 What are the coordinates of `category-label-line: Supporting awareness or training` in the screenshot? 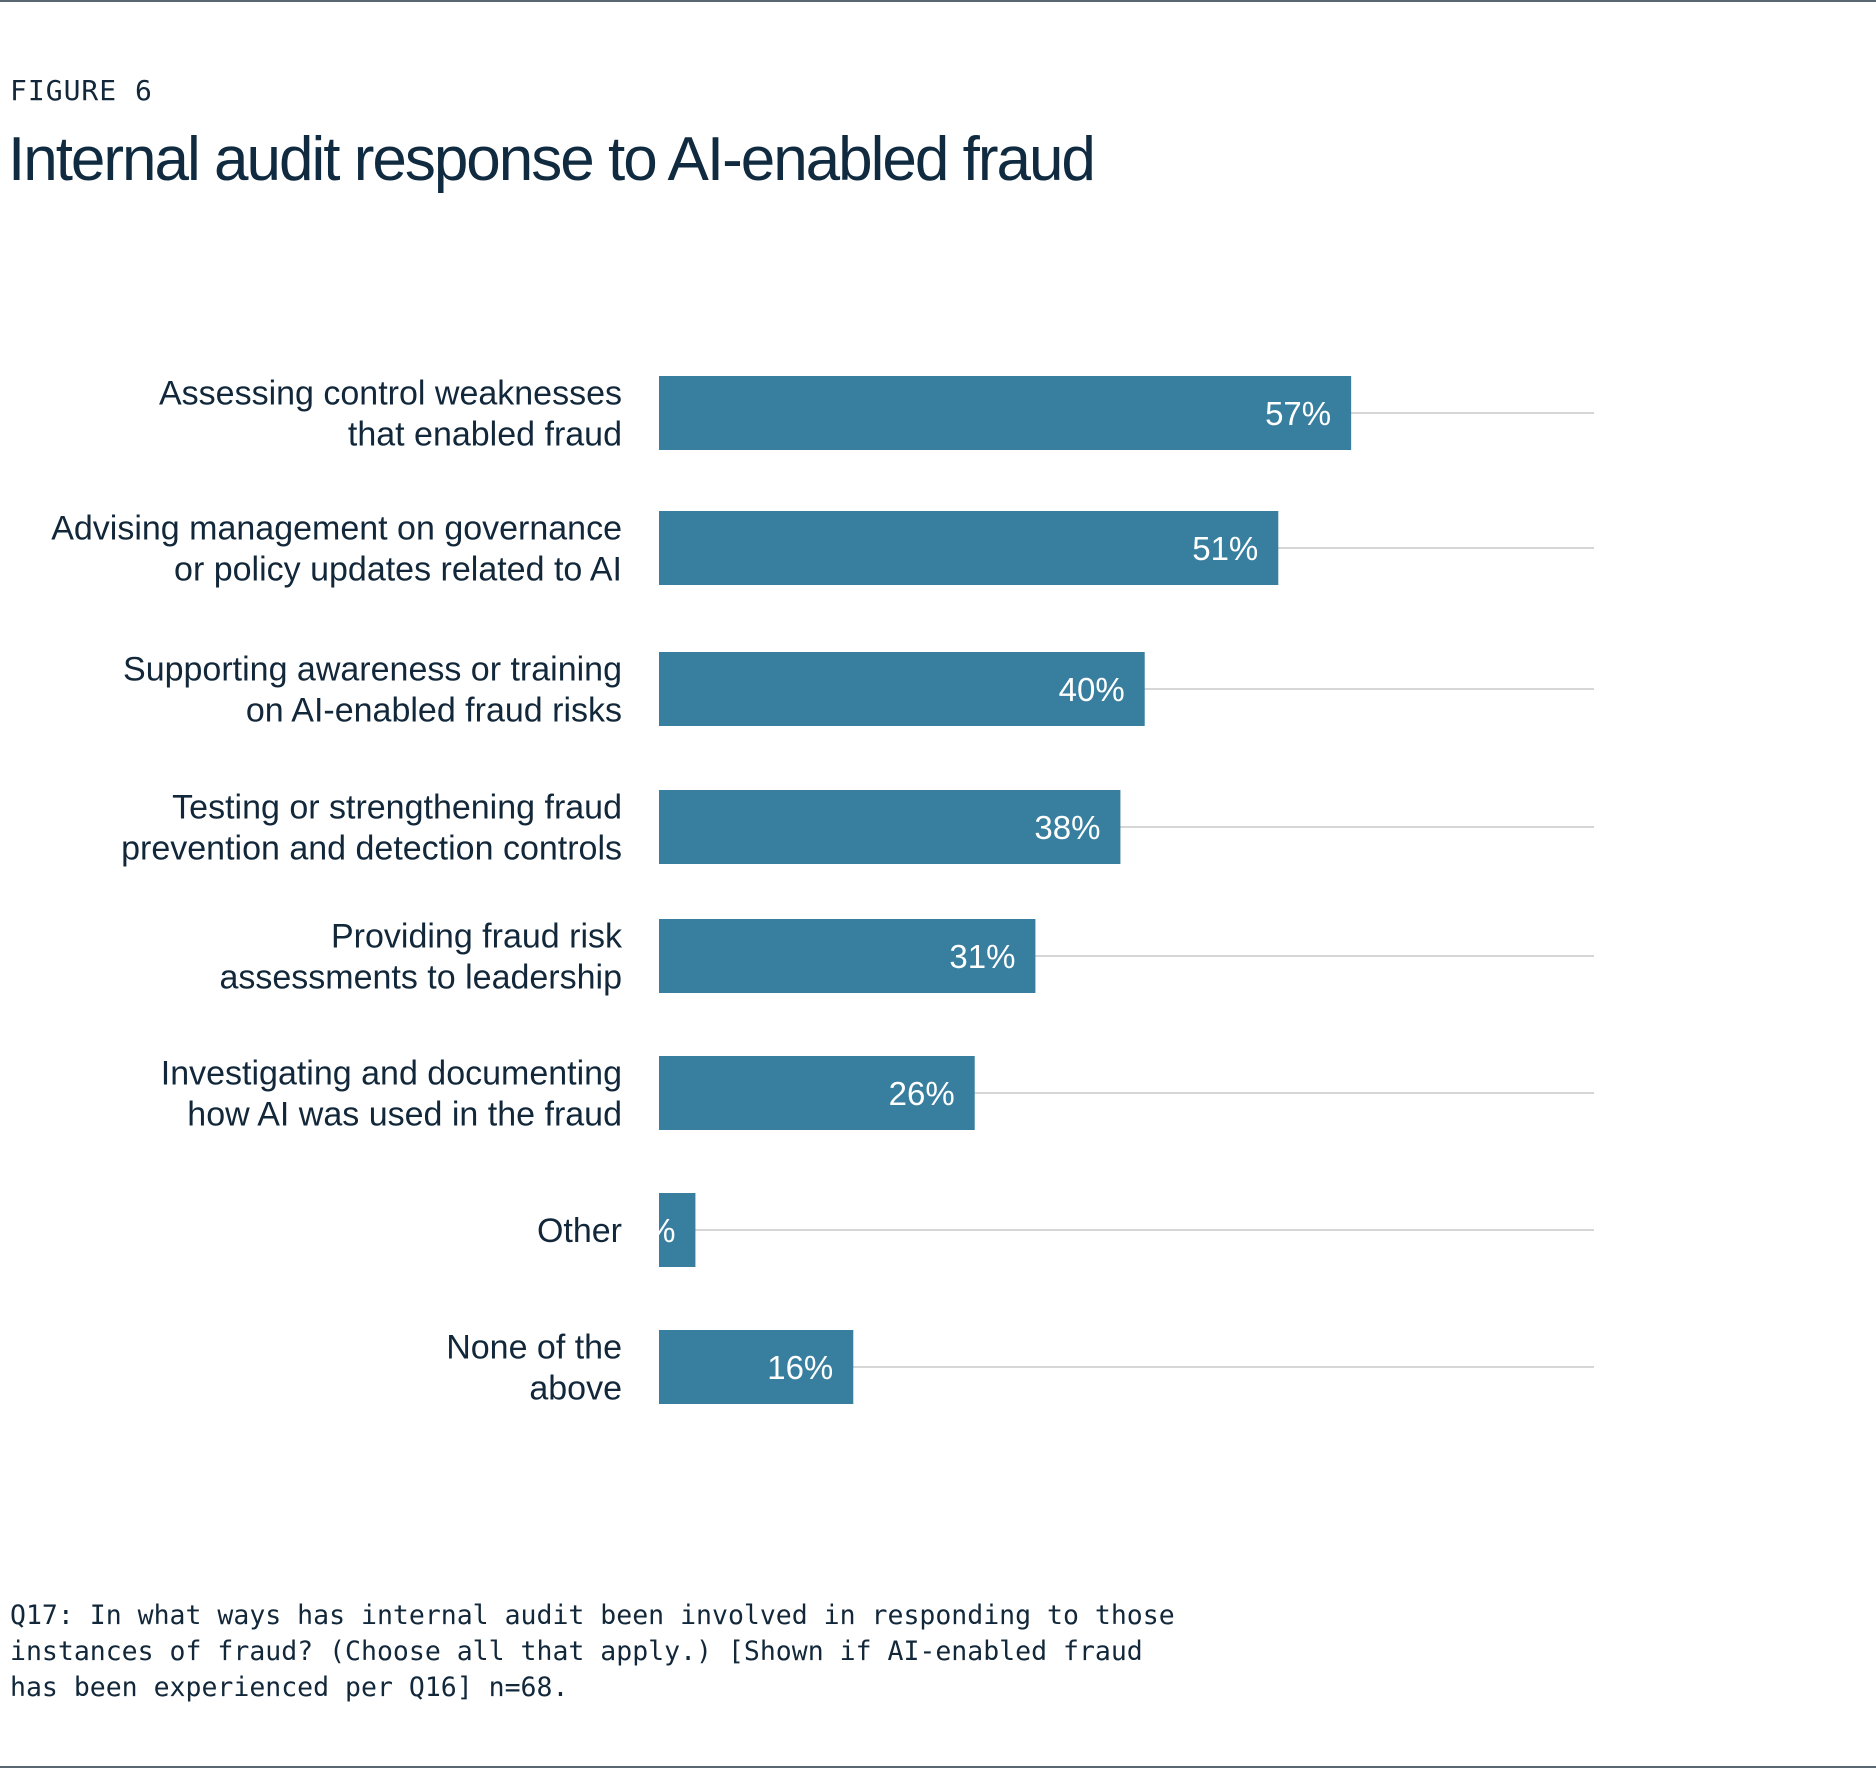 It's located at (372, 670).